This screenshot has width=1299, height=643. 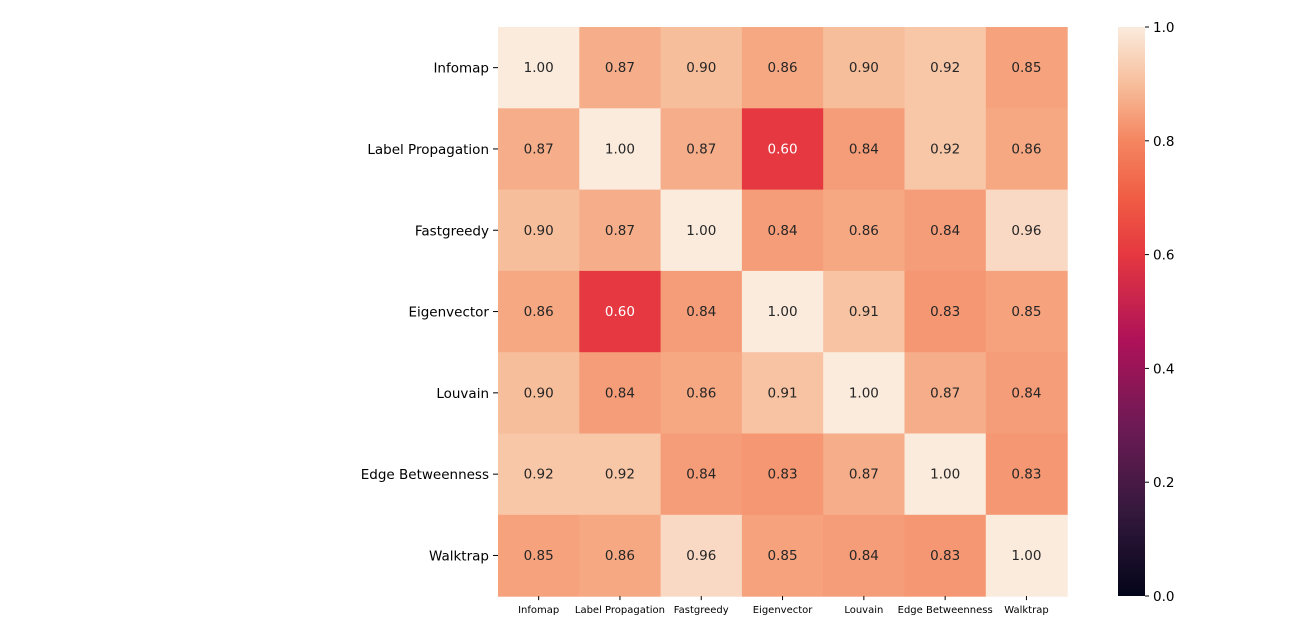 I want to click on colorbar: 0.0 0.2 0.4 0.6 0.8 1.0, so click(x=1146, y=312).